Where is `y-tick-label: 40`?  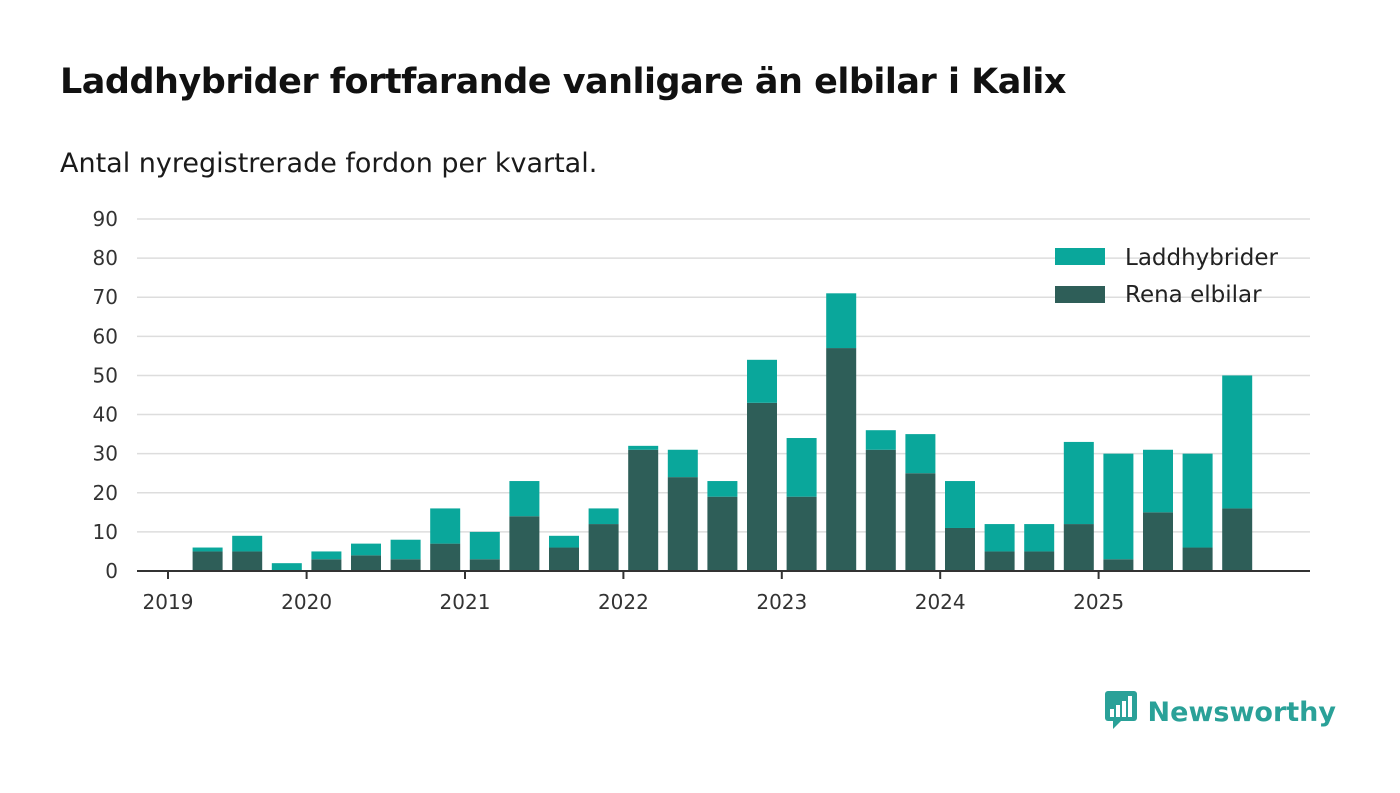
y-tick-label: 40 is located at coordinates (105, 415).